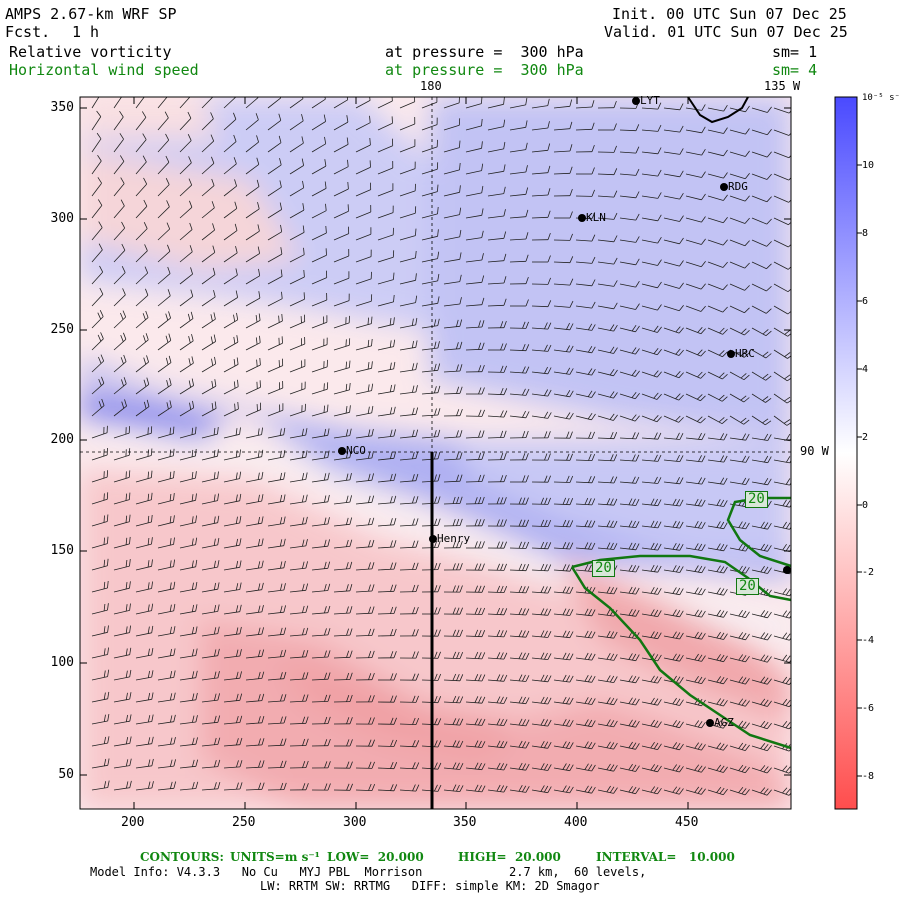 The image size is (900, 900). Describe the element at coordinates (342, 451) in the screenshot. I see `station-marker` at that location.